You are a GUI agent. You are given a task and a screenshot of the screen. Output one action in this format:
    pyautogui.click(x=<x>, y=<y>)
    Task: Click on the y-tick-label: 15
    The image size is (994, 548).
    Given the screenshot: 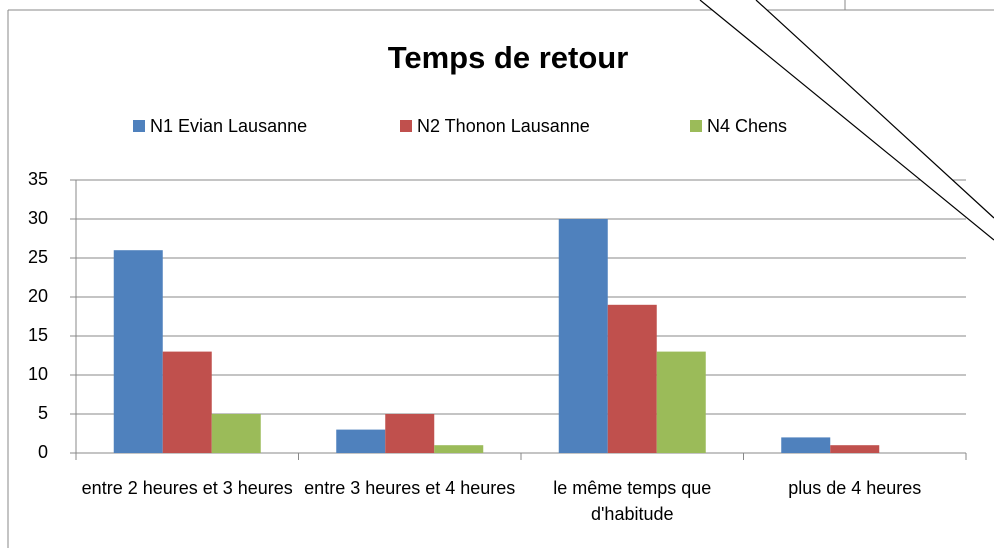 What is the action you would take?
    pyautogui.click(x=38, y=335)
    